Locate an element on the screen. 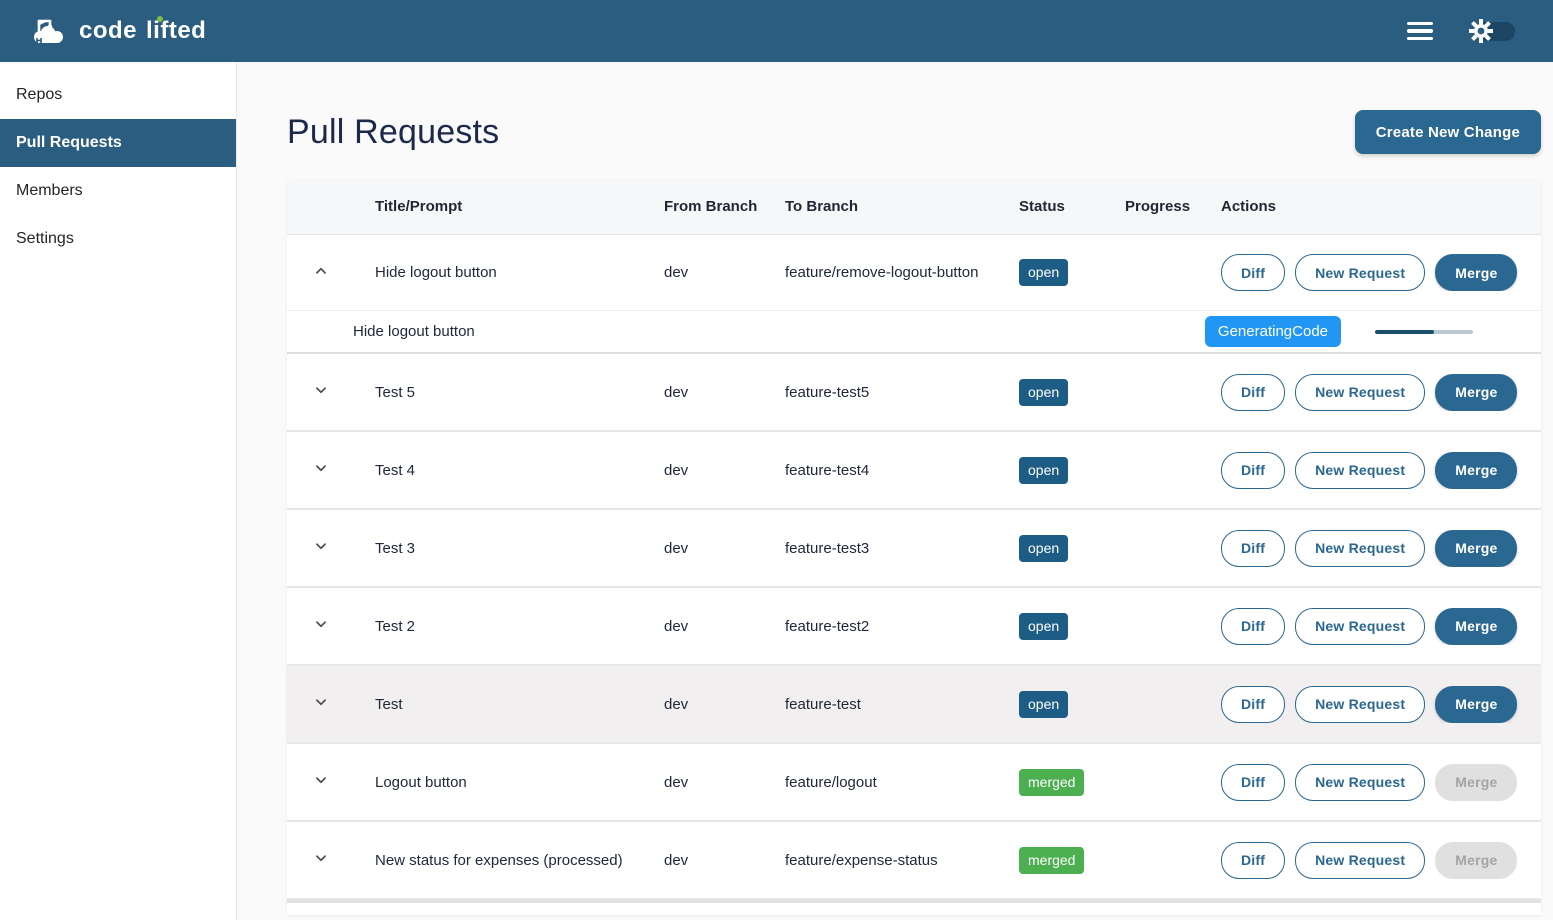 This screenshot has width=1553, height=920. pr-to-branch: feature/logout is located at coordinates (831, 782).